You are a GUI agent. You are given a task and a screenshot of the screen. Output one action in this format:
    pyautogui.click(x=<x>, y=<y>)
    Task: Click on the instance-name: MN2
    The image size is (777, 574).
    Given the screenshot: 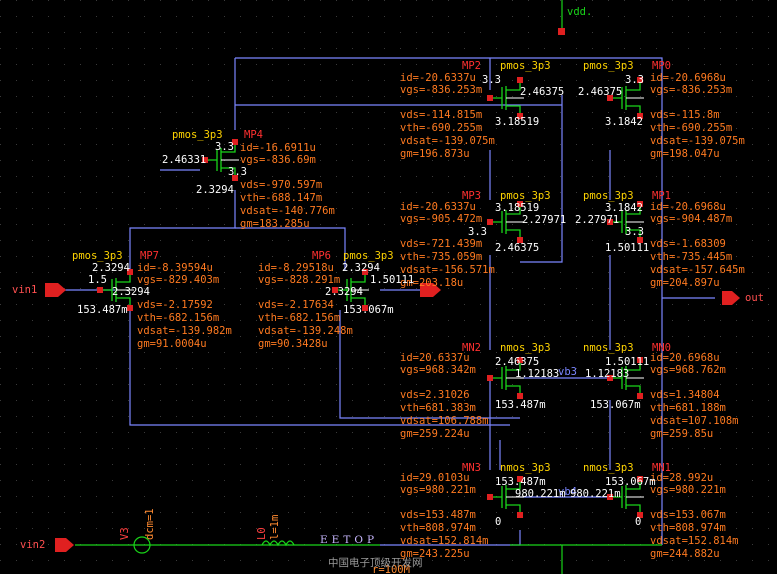 What is the action you would take?
    pyautogui.click(x=471, y=348)
    